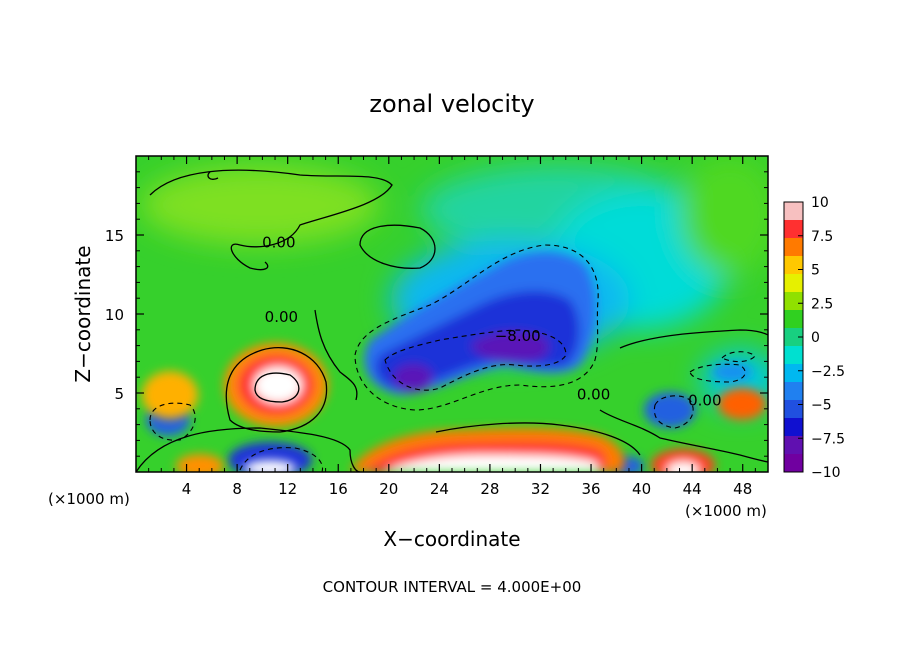  I want to click on colorbar-tick-label: −7.5, so click(828, 439).